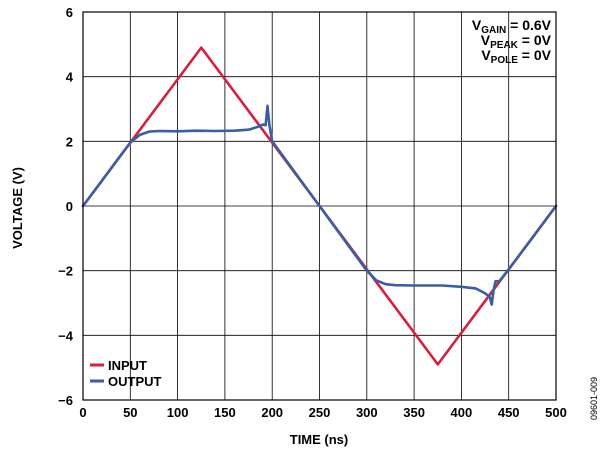  I want to click on y-tick-label: −6, so click(65, 400).